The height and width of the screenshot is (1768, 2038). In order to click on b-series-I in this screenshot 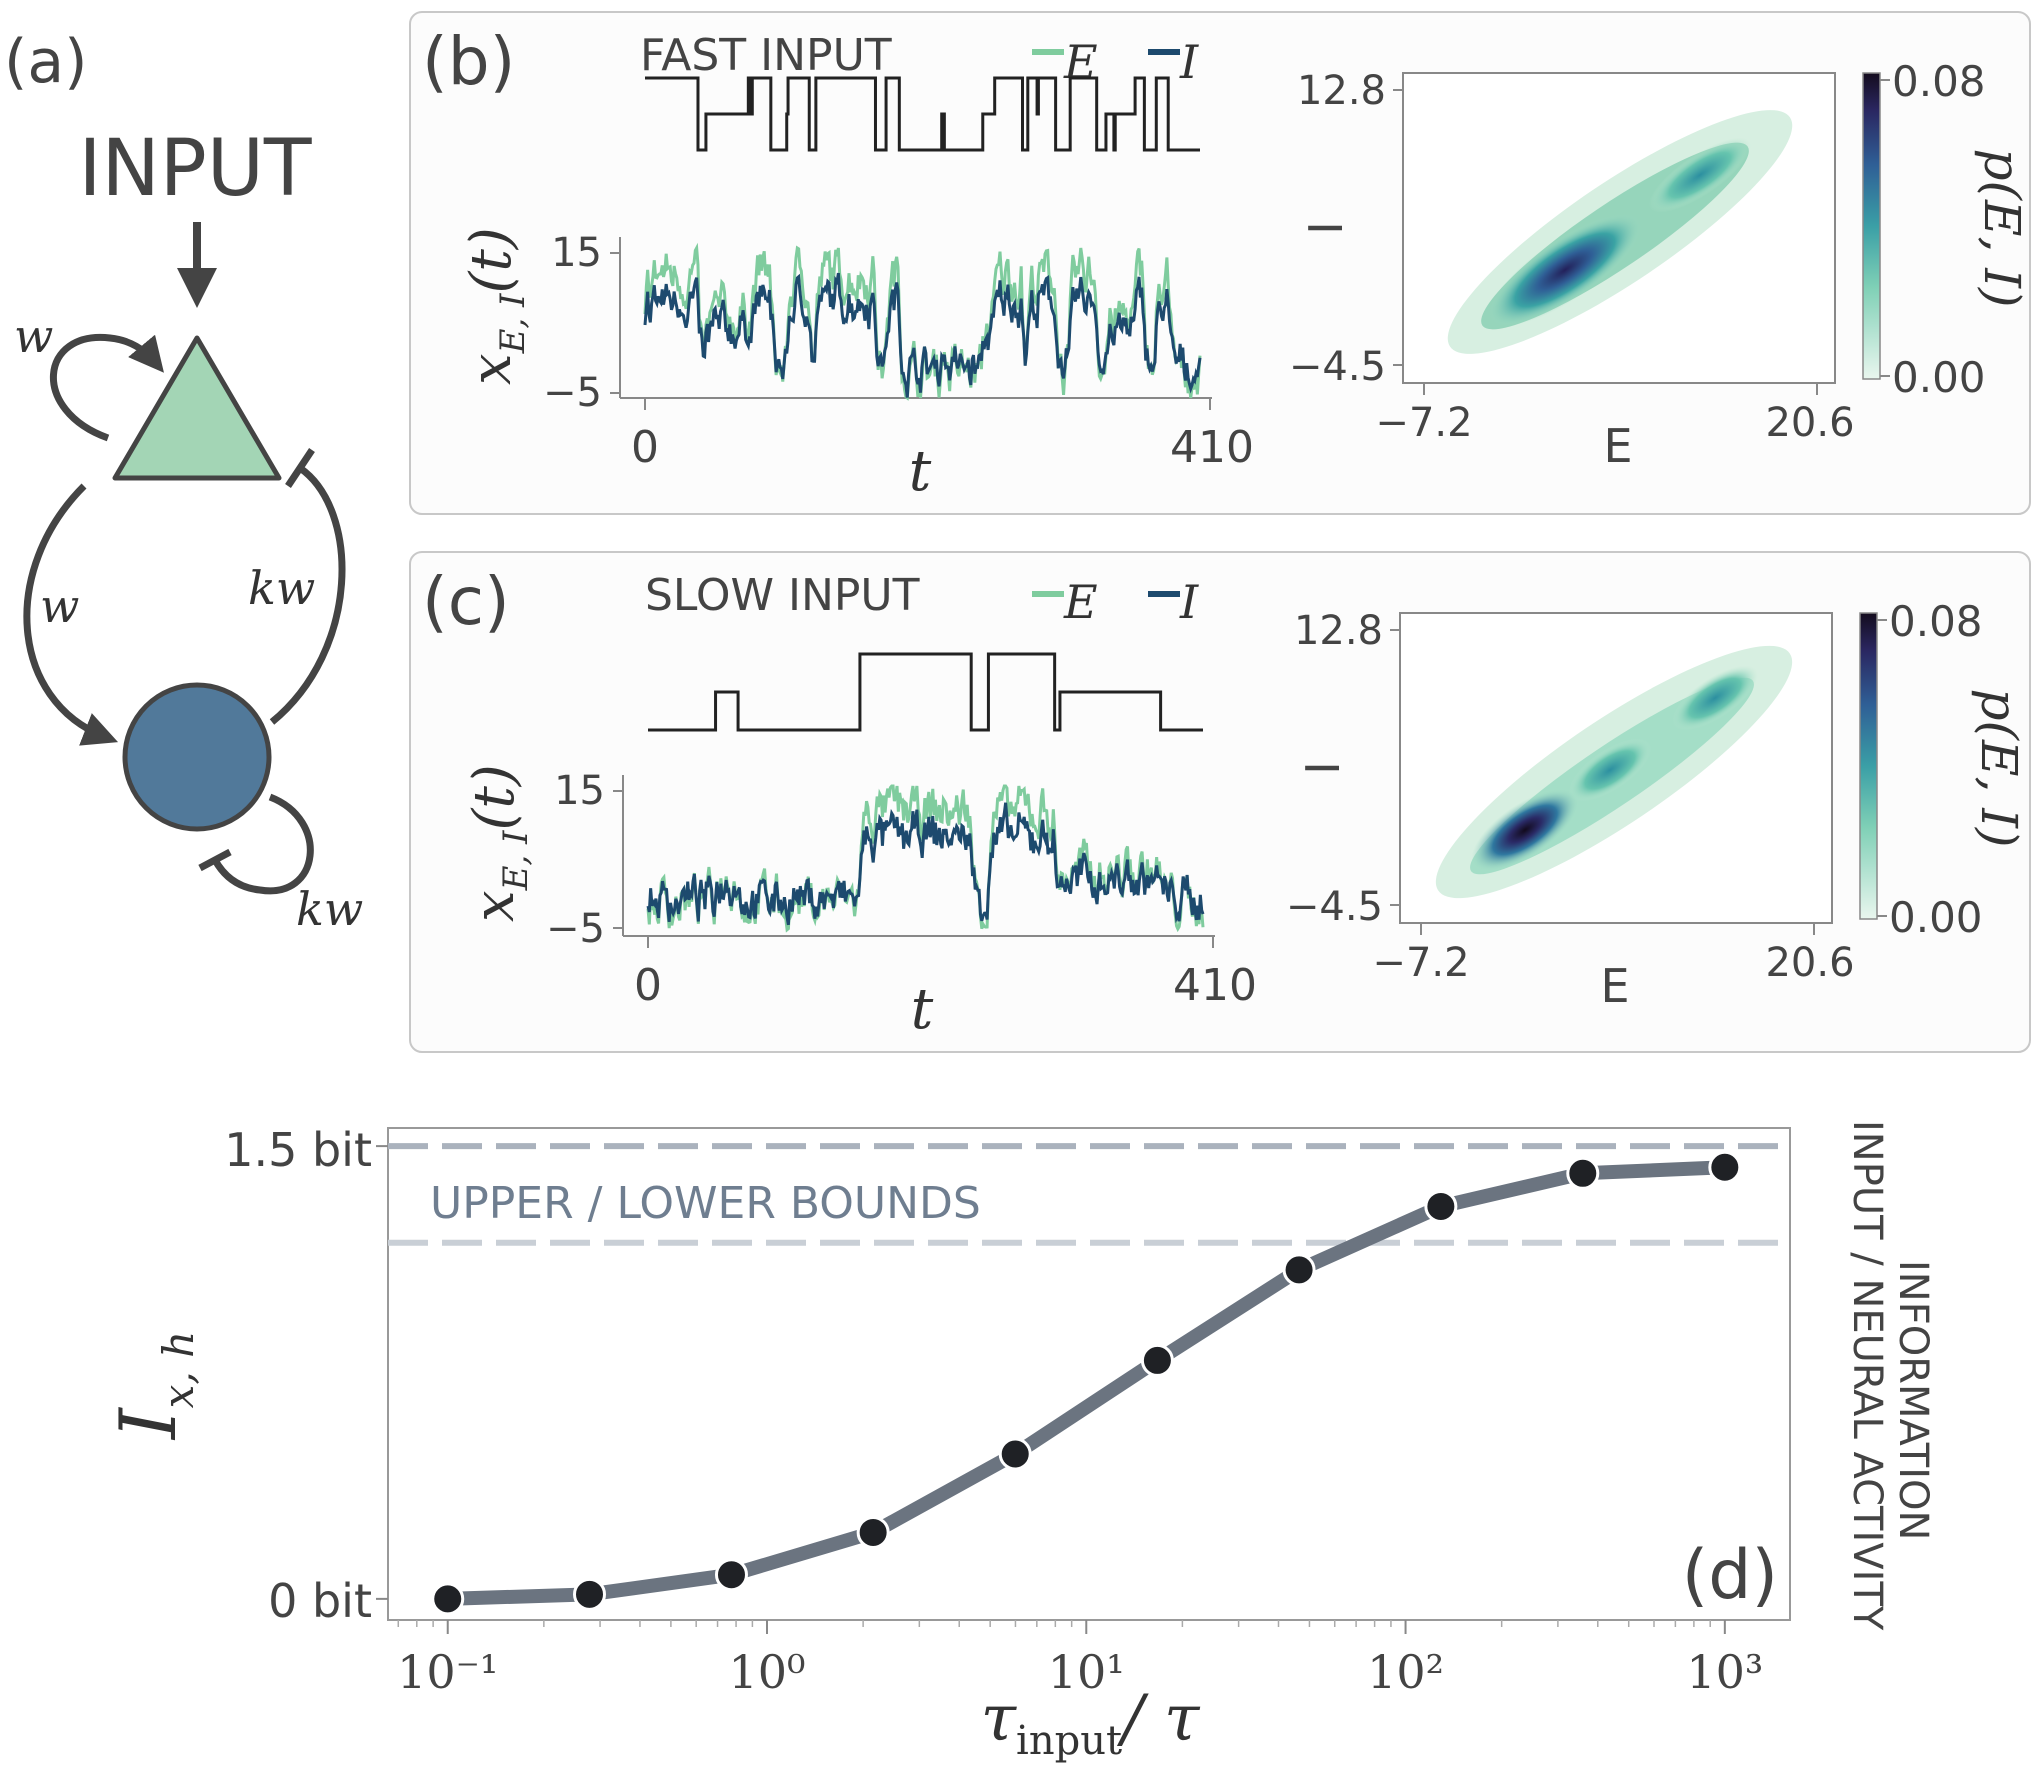, I will do `click(922, 335)`.